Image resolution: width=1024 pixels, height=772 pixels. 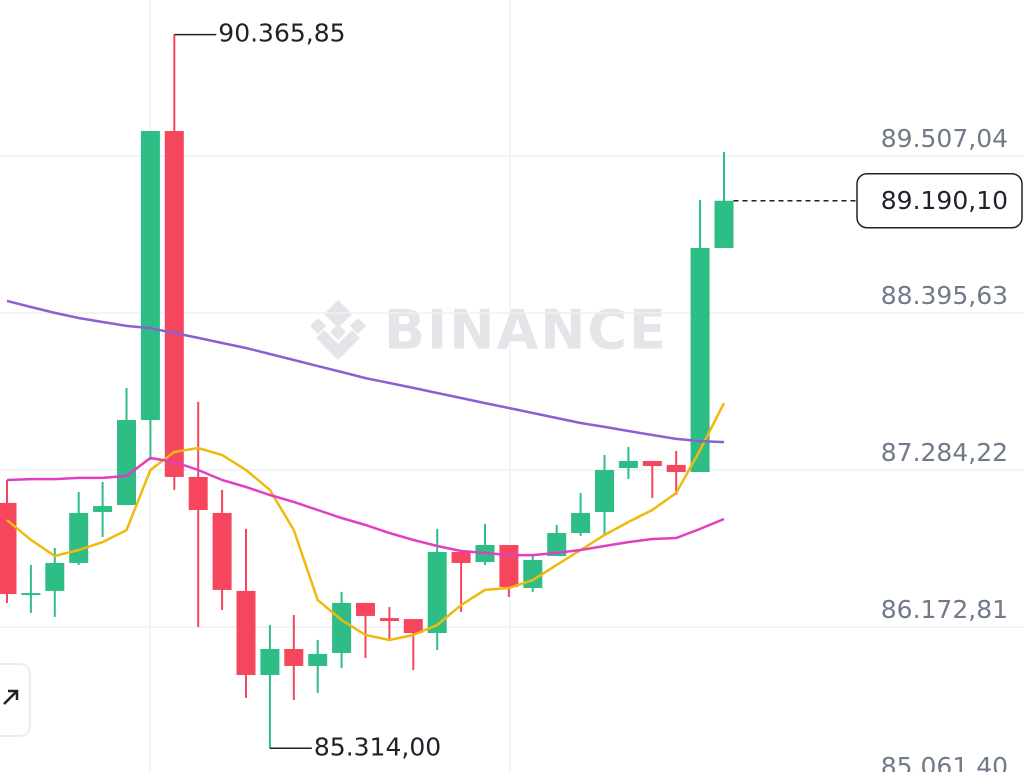 I want to click on last-price-label: 89.190,10, so click(x=944, y=200).